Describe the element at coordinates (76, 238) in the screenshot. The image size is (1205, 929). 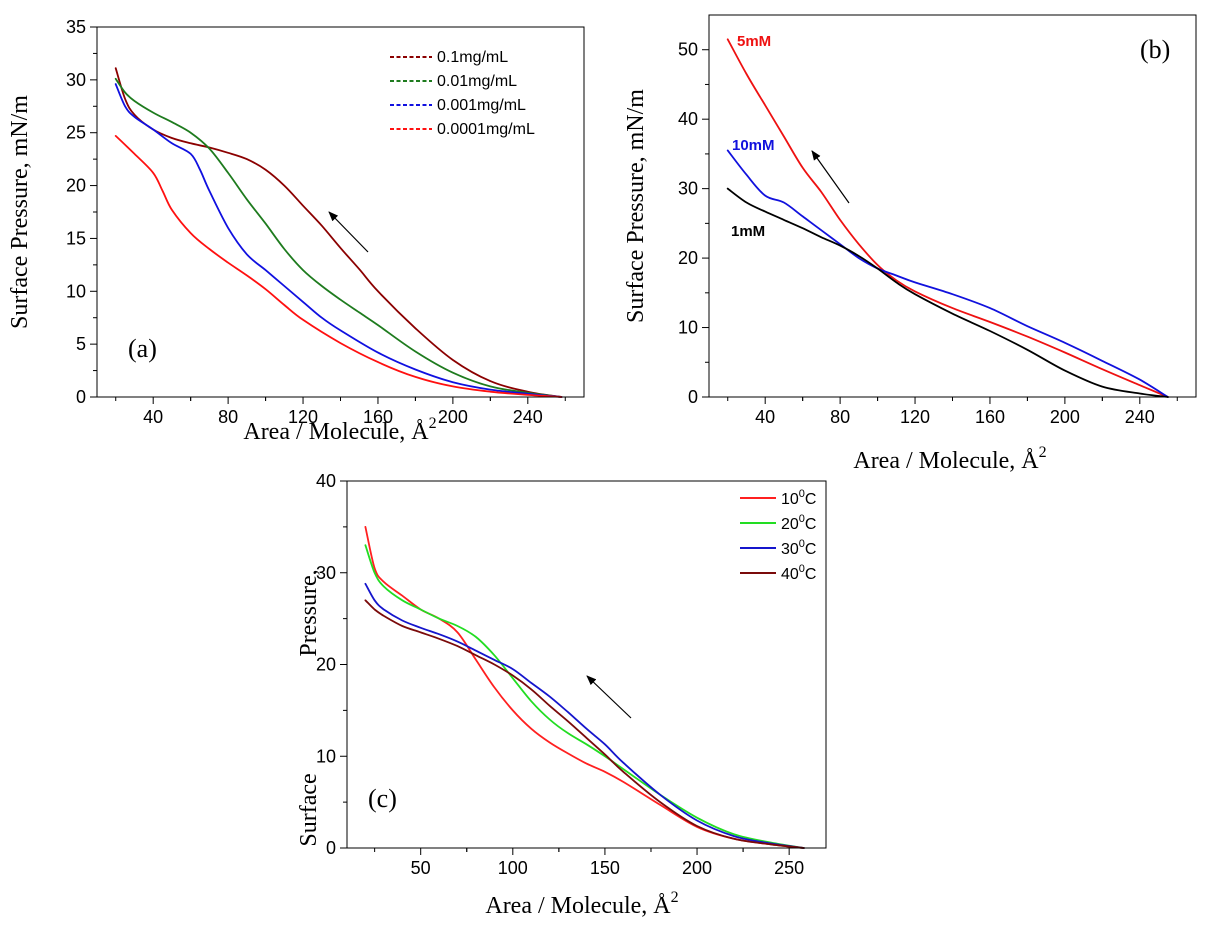
I see `y-tick-label: 15` at that location.